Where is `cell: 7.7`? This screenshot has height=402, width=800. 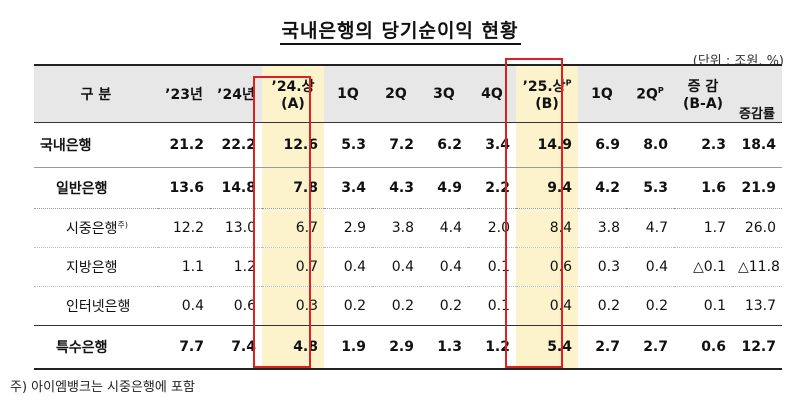
cell: 7.7 is located at coordinates (184, 347).